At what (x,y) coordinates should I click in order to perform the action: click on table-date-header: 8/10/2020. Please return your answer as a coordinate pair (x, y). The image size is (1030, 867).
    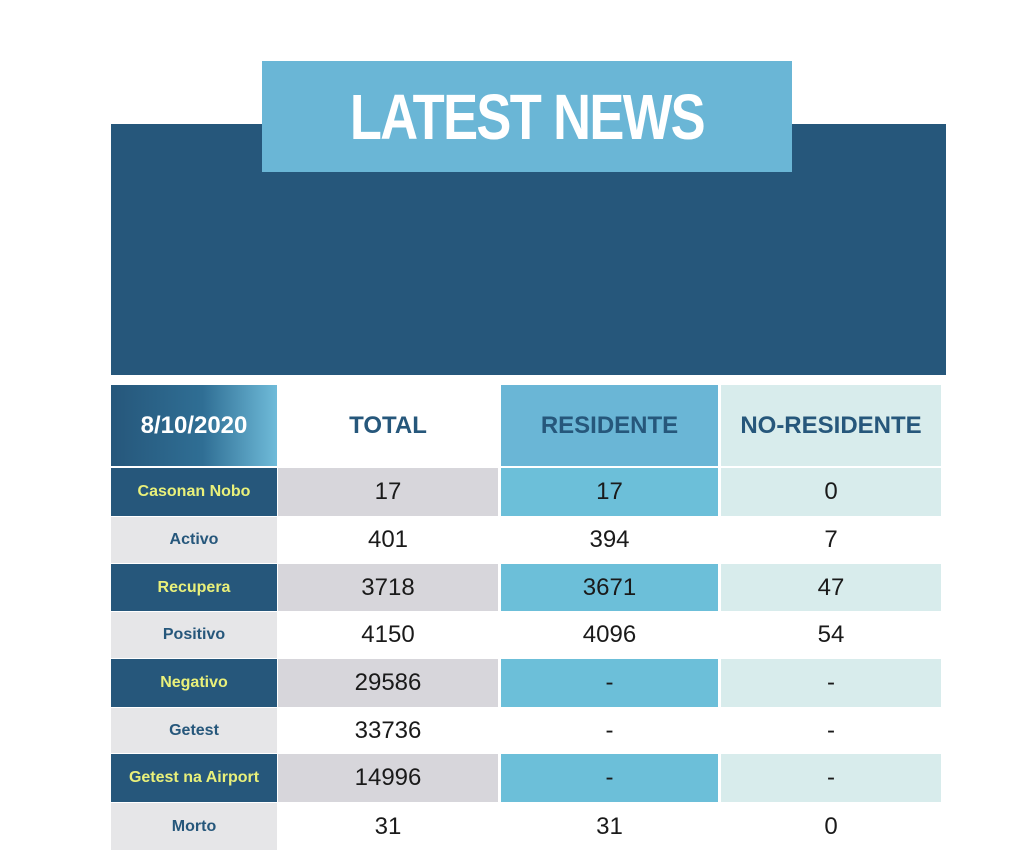
    Looking at the image, I should click on (194, 425).